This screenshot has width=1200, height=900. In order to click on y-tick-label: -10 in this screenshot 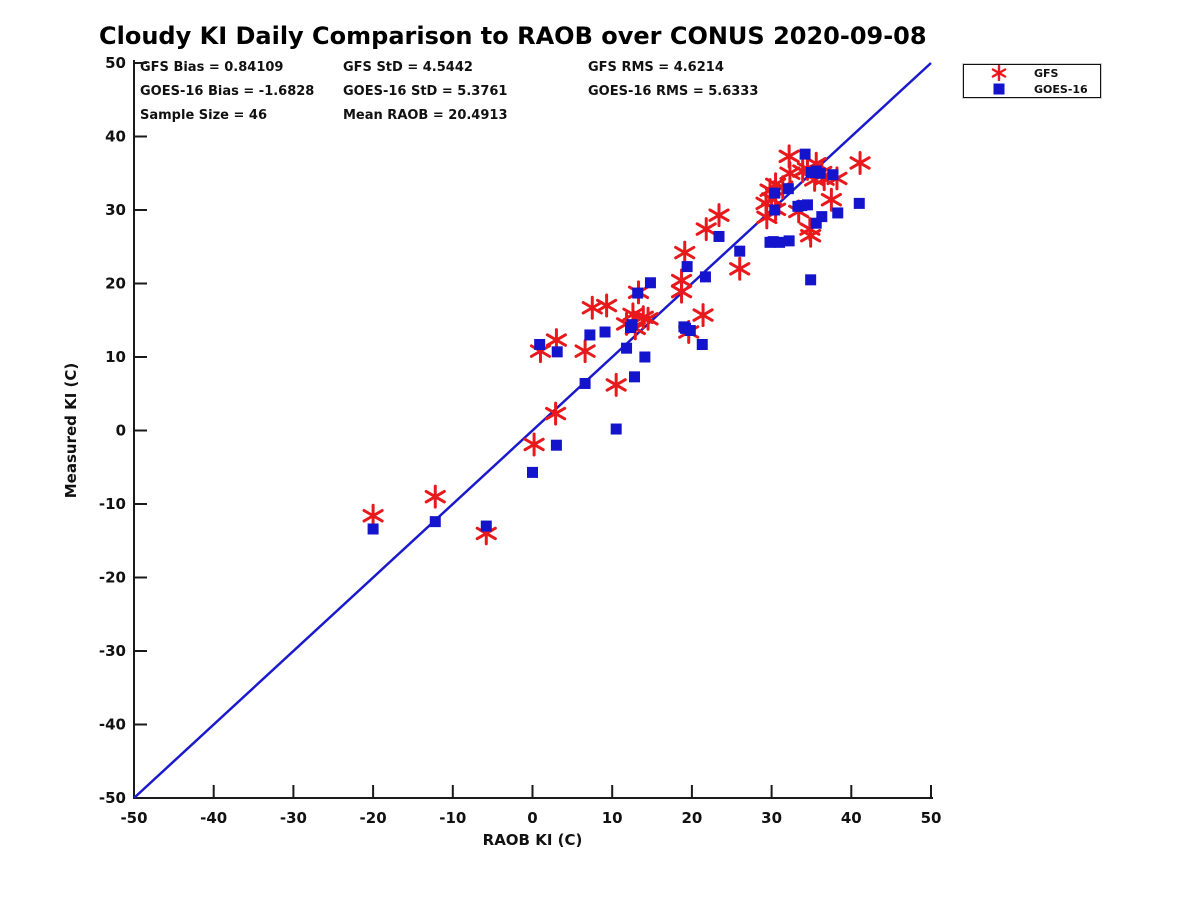, I will do `click(112, 504)`.